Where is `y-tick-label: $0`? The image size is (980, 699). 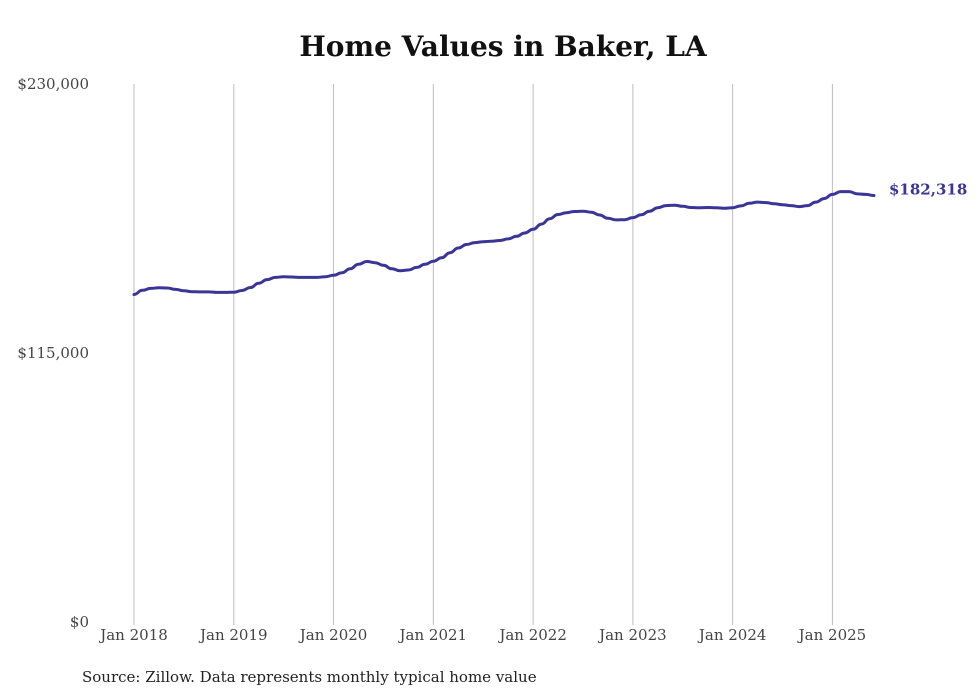
y-tick-label: $0 is located at coordinates (79, 622).